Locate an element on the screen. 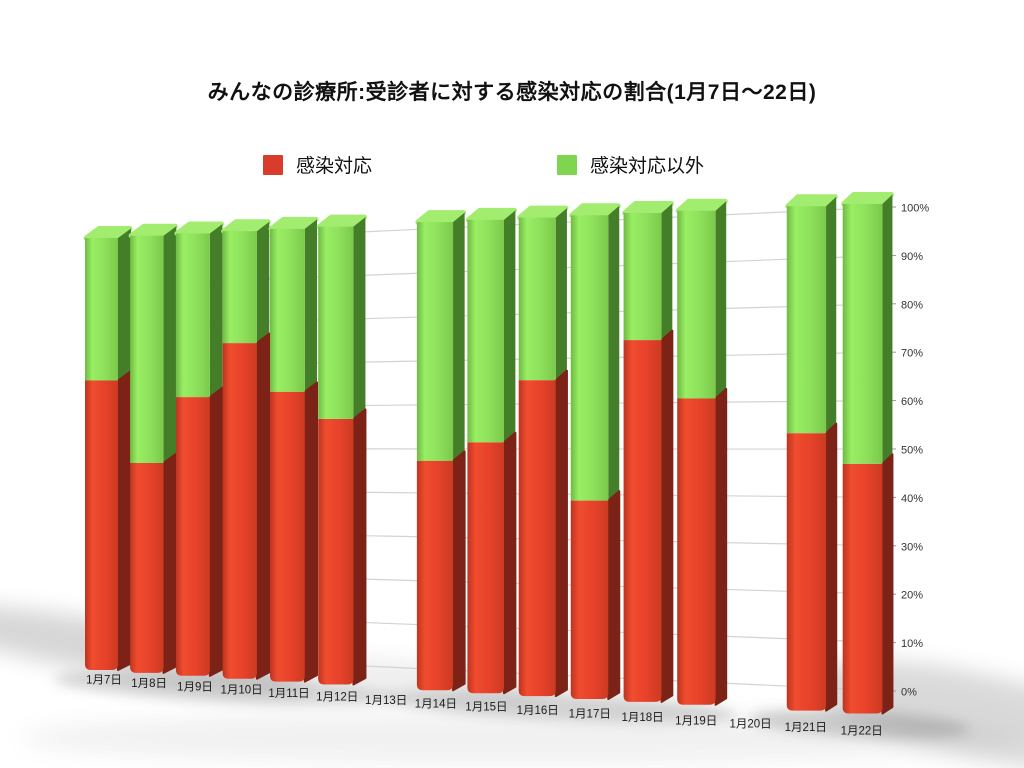 The height and width of the screenshot is (768, 1024). bar-1月14日 is located at coordinates (441, 451).